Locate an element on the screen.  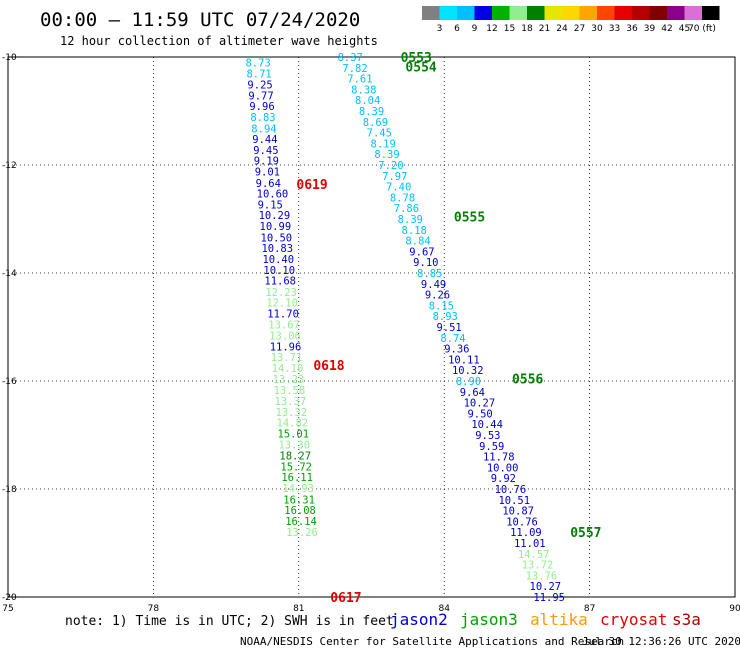
satellite-name: altika is located at coordinates (559, 619).